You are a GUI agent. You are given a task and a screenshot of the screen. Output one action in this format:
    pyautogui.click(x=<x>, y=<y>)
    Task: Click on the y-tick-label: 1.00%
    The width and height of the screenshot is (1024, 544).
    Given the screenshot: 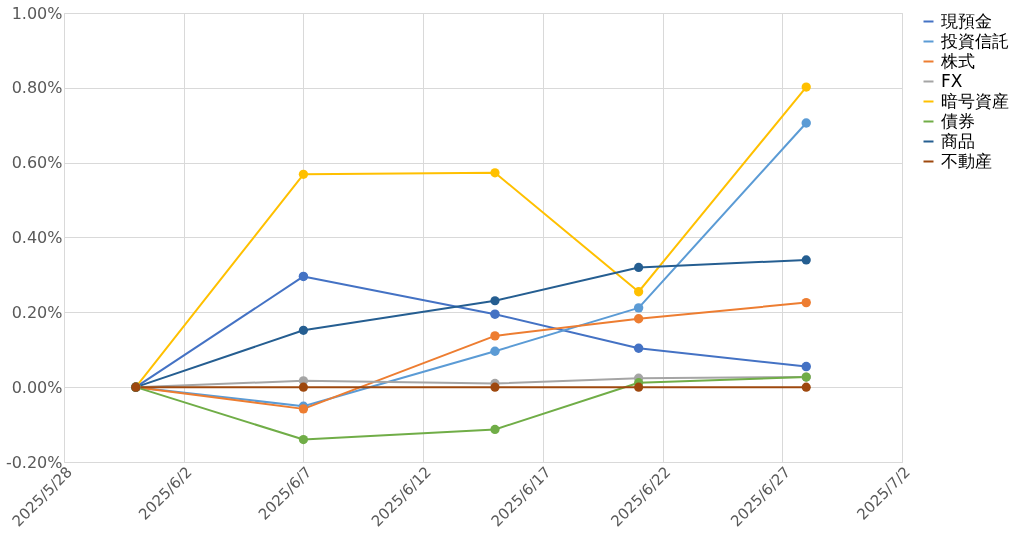 What is the action you would take?
    pyautogui.click(x=37, y=13)
    